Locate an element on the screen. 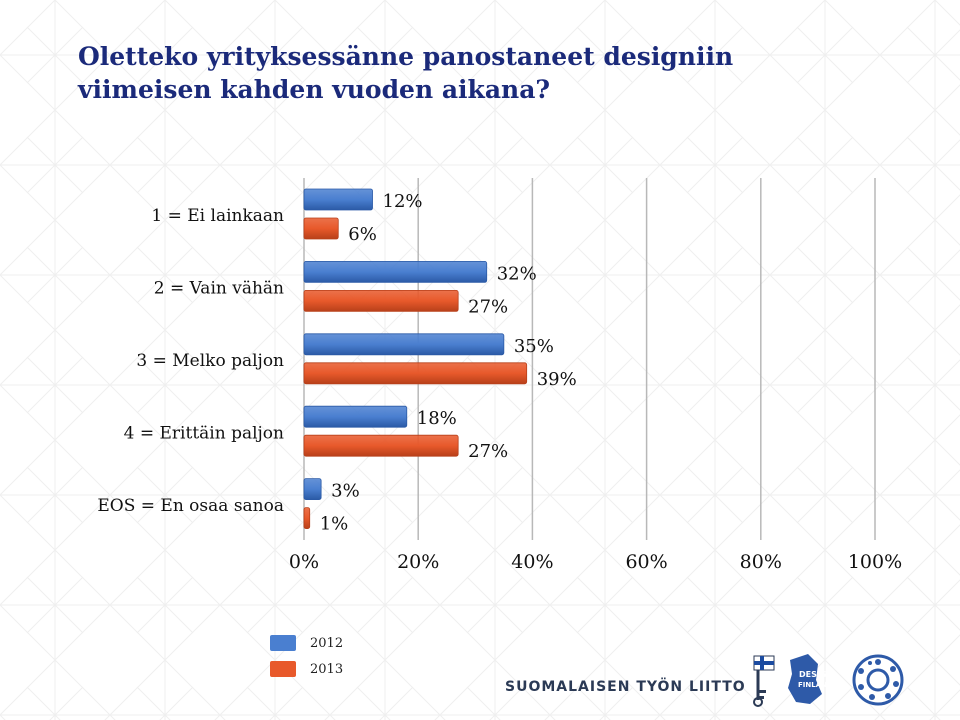  key-flag-icon is located at coordinates (764, 681).